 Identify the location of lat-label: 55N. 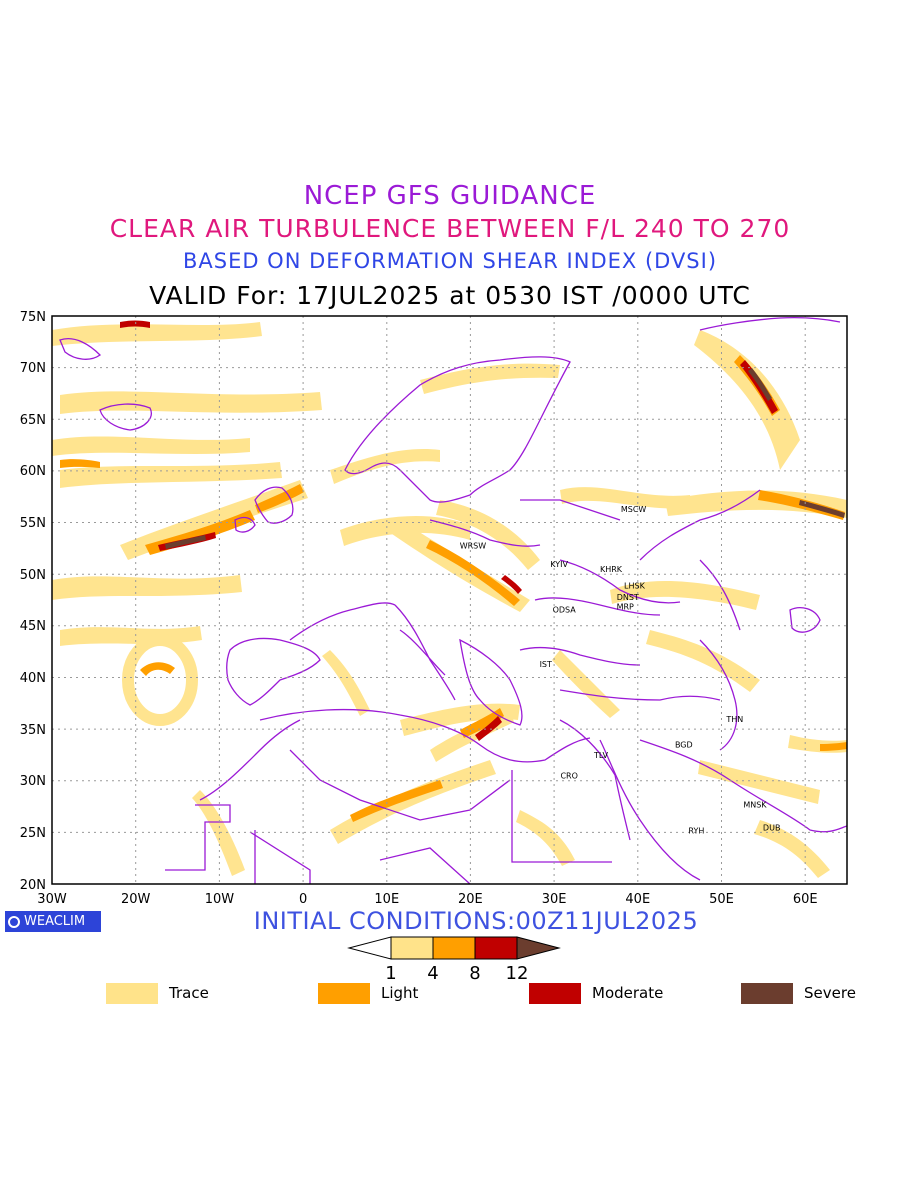
(33, 523).